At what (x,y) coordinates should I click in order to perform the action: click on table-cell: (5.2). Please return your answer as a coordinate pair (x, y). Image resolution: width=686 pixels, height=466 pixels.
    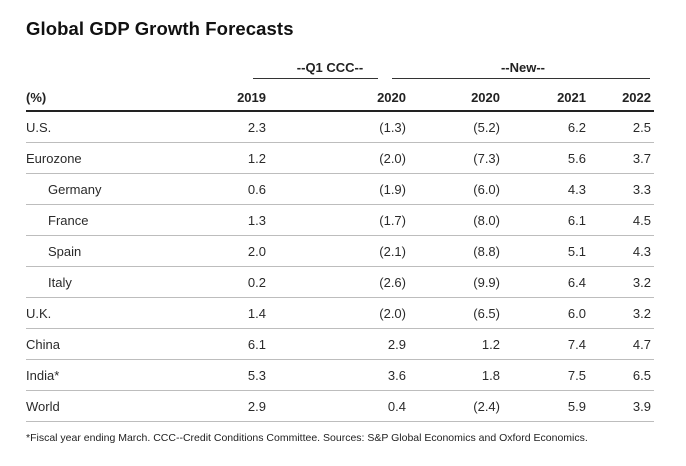
    Looking at the image, I should click on (456, 127).